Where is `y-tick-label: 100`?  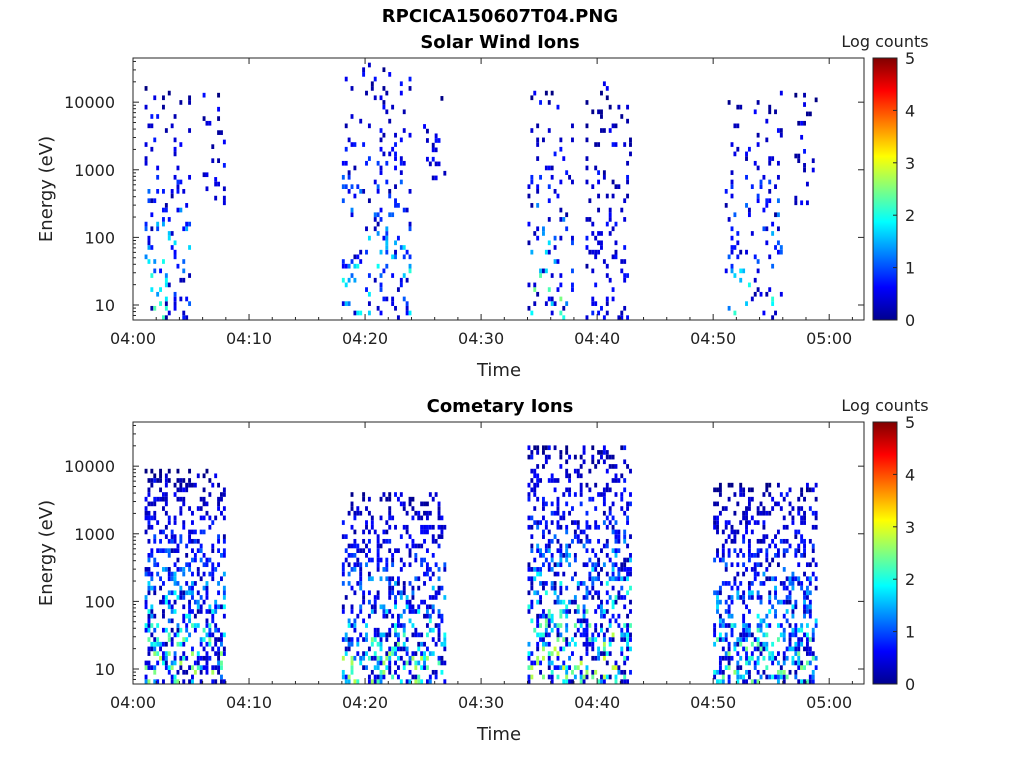 y-tick-label: 100 is located at coordinates (99, 237).